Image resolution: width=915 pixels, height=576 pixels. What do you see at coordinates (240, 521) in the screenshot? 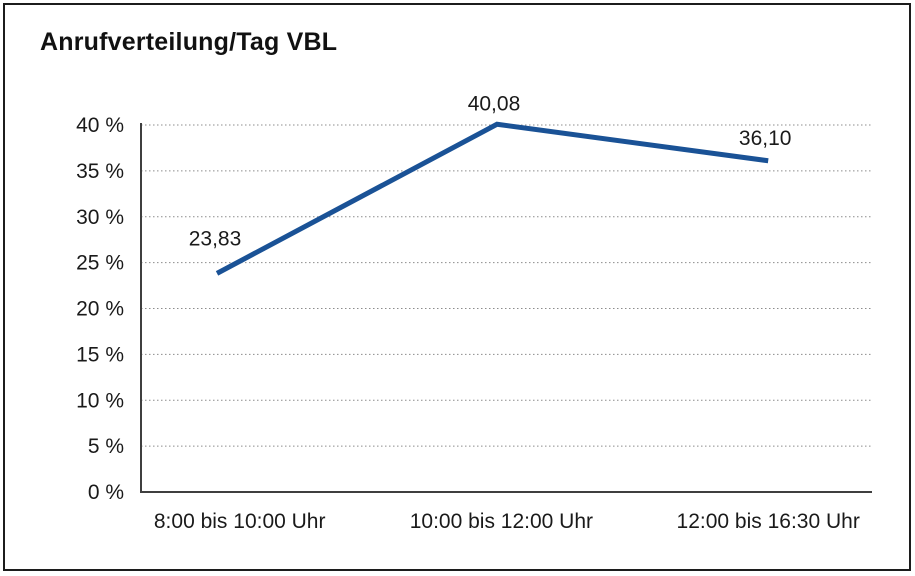
I see `x-axis-tick-label: 8:00 bis 10:00 Uhr` at bounding box center [240, 521].